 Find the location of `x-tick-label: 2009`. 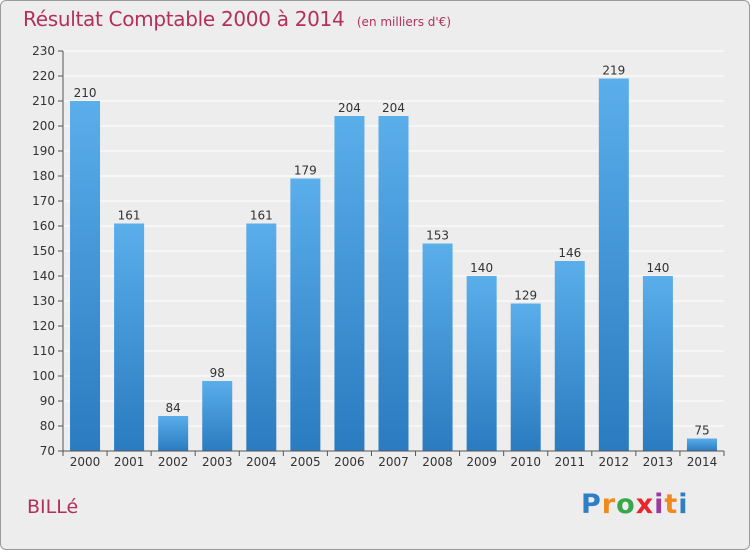

x-tick-label: 2009 is located at coordinates (481, 462).